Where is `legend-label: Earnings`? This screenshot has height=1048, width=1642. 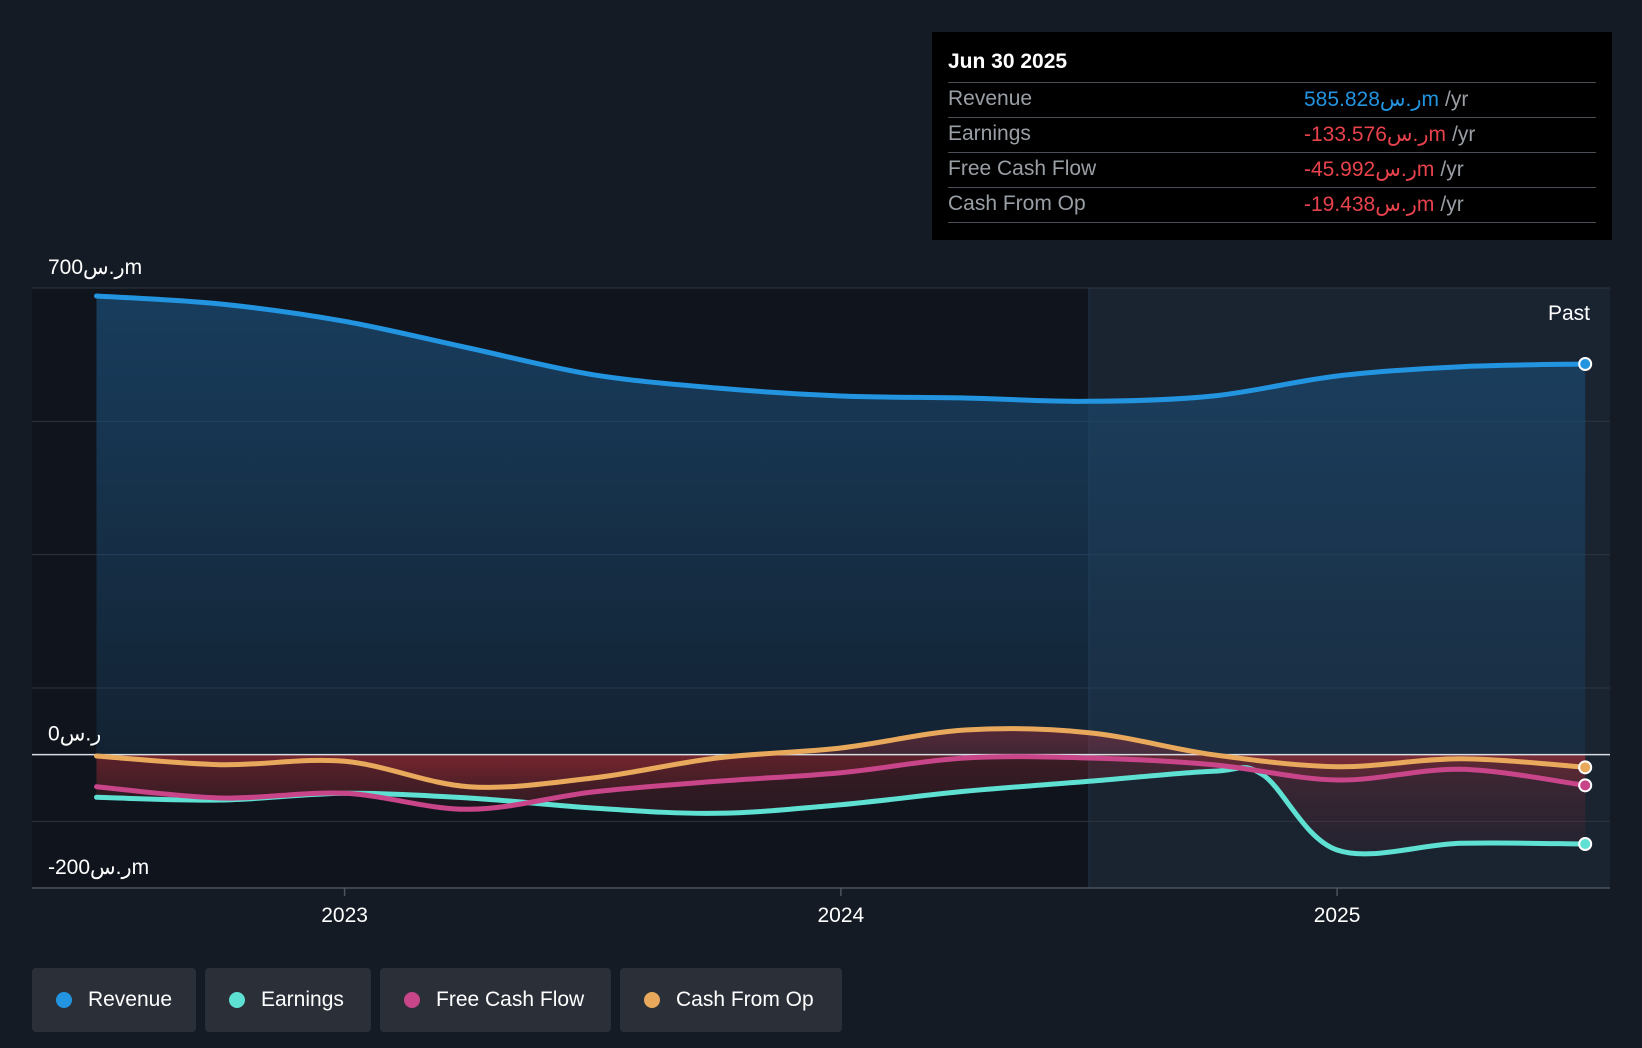 legend-label: Earnings is located at coordinates (302, 999).